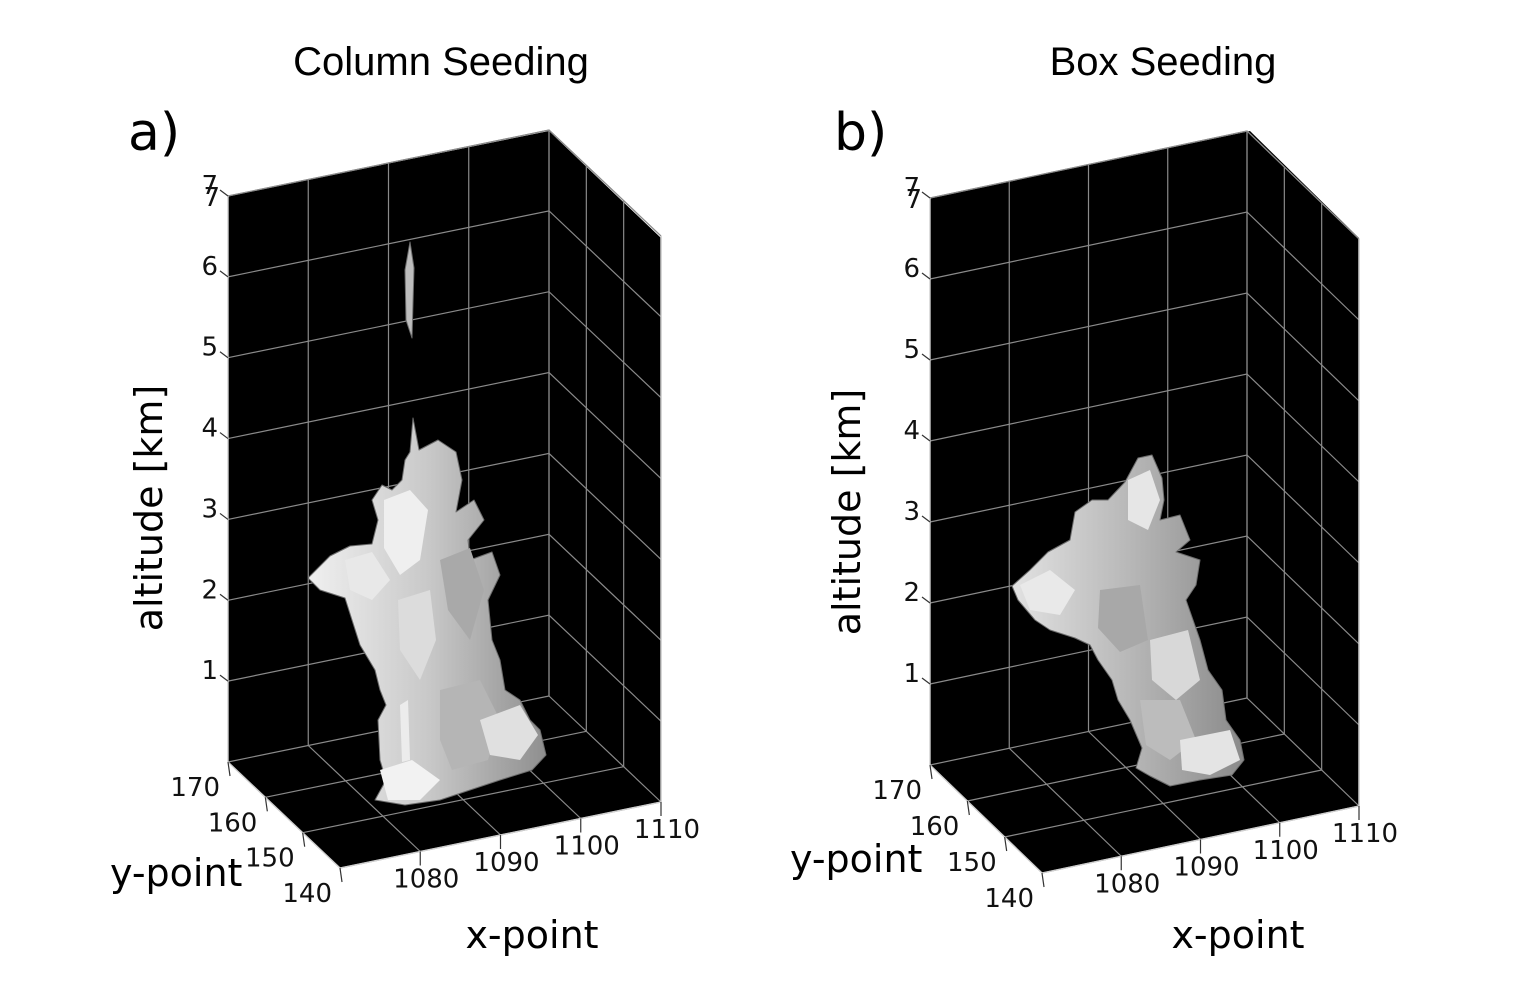  Describe the element at coordinates (531, 935) in the screenshot. I see `panel-a-xlabel: x-point` at that location.